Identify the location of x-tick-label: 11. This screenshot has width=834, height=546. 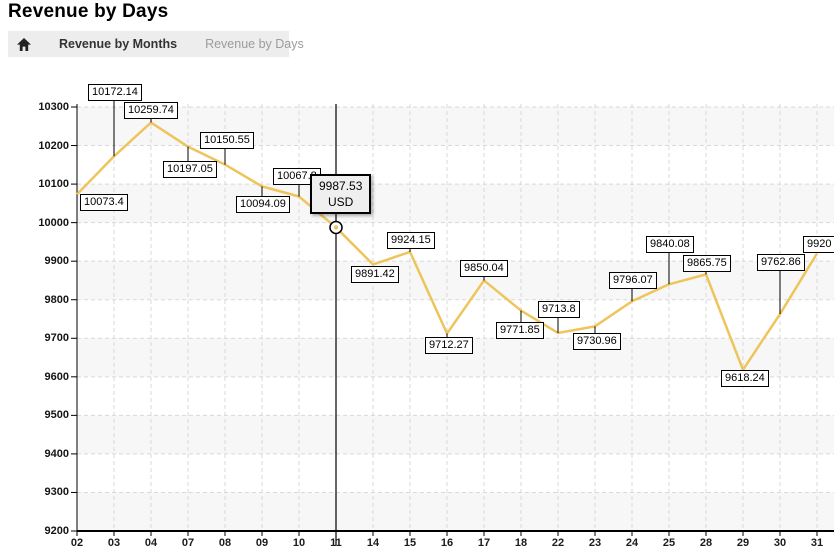
(336, 541).